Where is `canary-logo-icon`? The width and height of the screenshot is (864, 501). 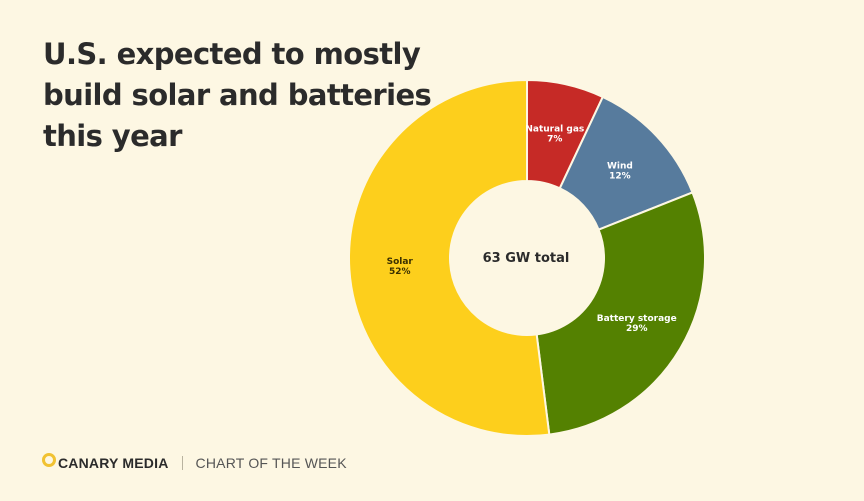
canary-logo-icon is located at coordinates (49, 460).